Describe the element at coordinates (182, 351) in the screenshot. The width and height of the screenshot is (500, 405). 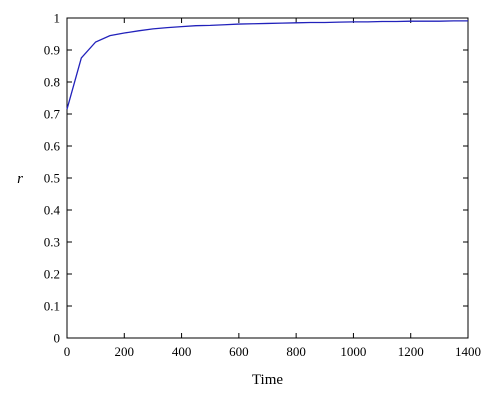
I see `x-tick-label: 400` at that location.